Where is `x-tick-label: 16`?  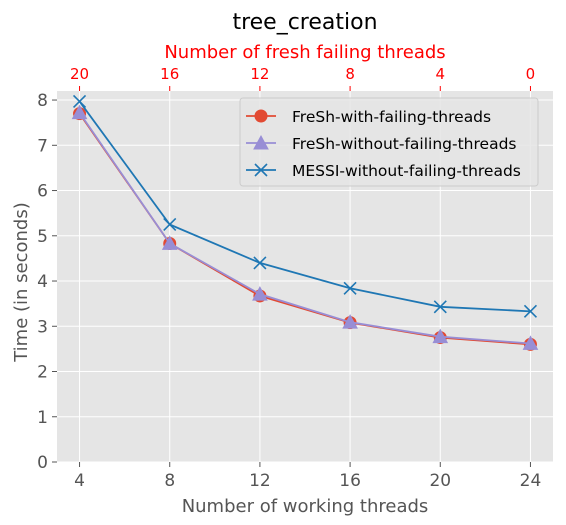 x-tick-label: 16 is located at coordinates (350, 481).